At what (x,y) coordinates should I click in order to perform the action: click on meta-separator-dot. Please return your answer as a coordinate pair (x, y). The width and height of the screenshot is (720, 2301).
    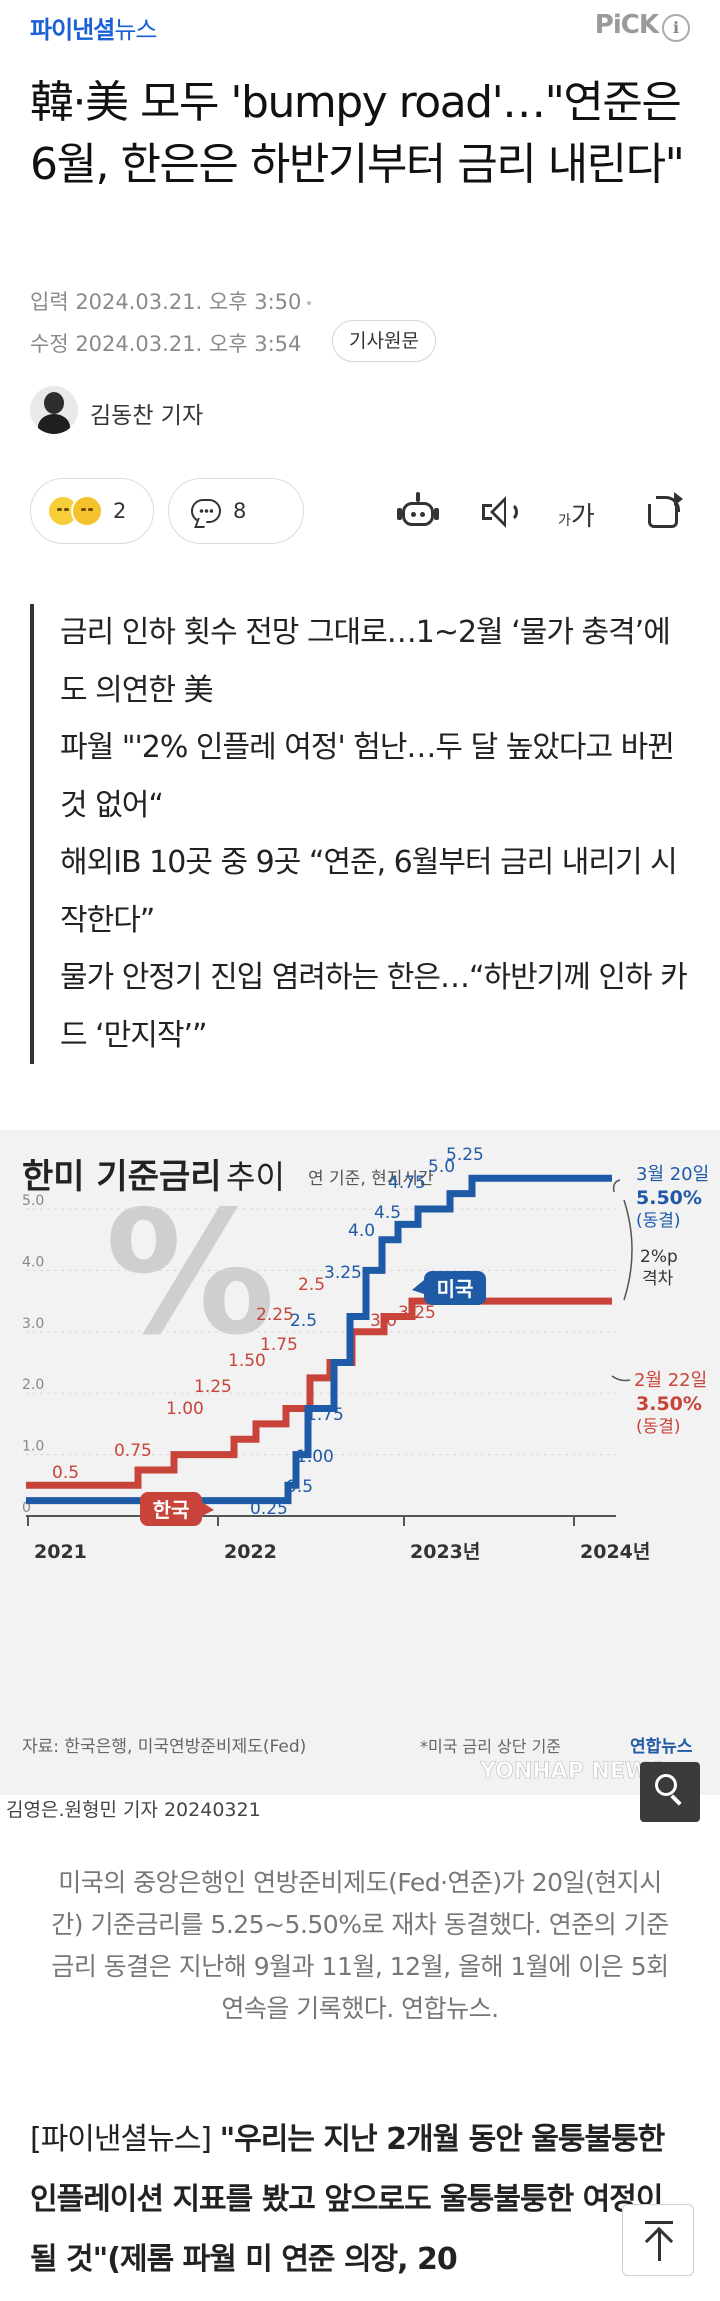
    Looking at the image, I should click on (309, 303).